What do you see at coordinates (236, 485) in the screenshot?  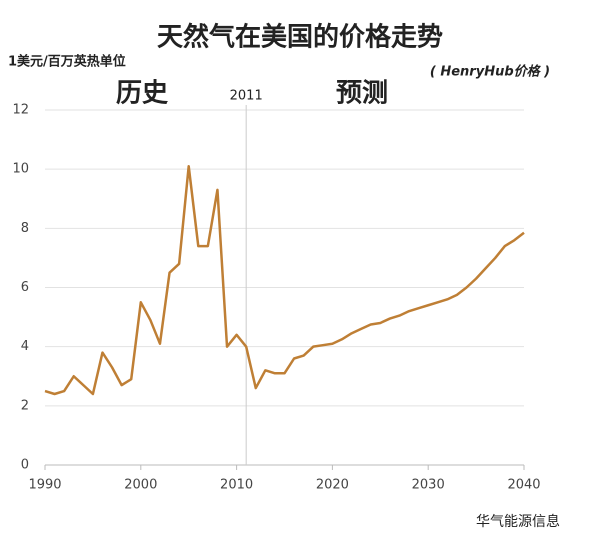 I see `x-tick-label: 2010` at bounding box center [236, 485].